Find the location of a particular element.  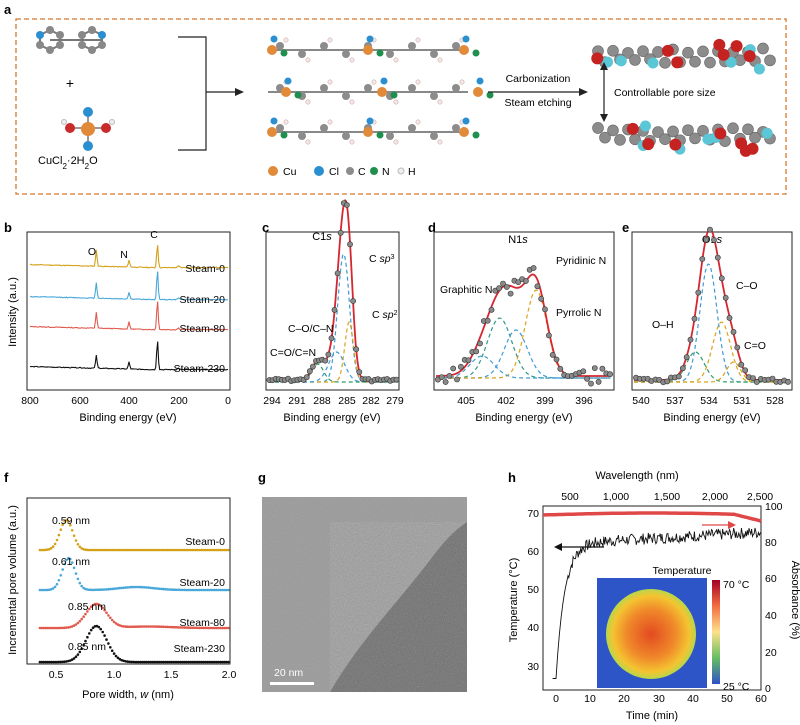

carbon-atom is located at coordinates (302, 54).